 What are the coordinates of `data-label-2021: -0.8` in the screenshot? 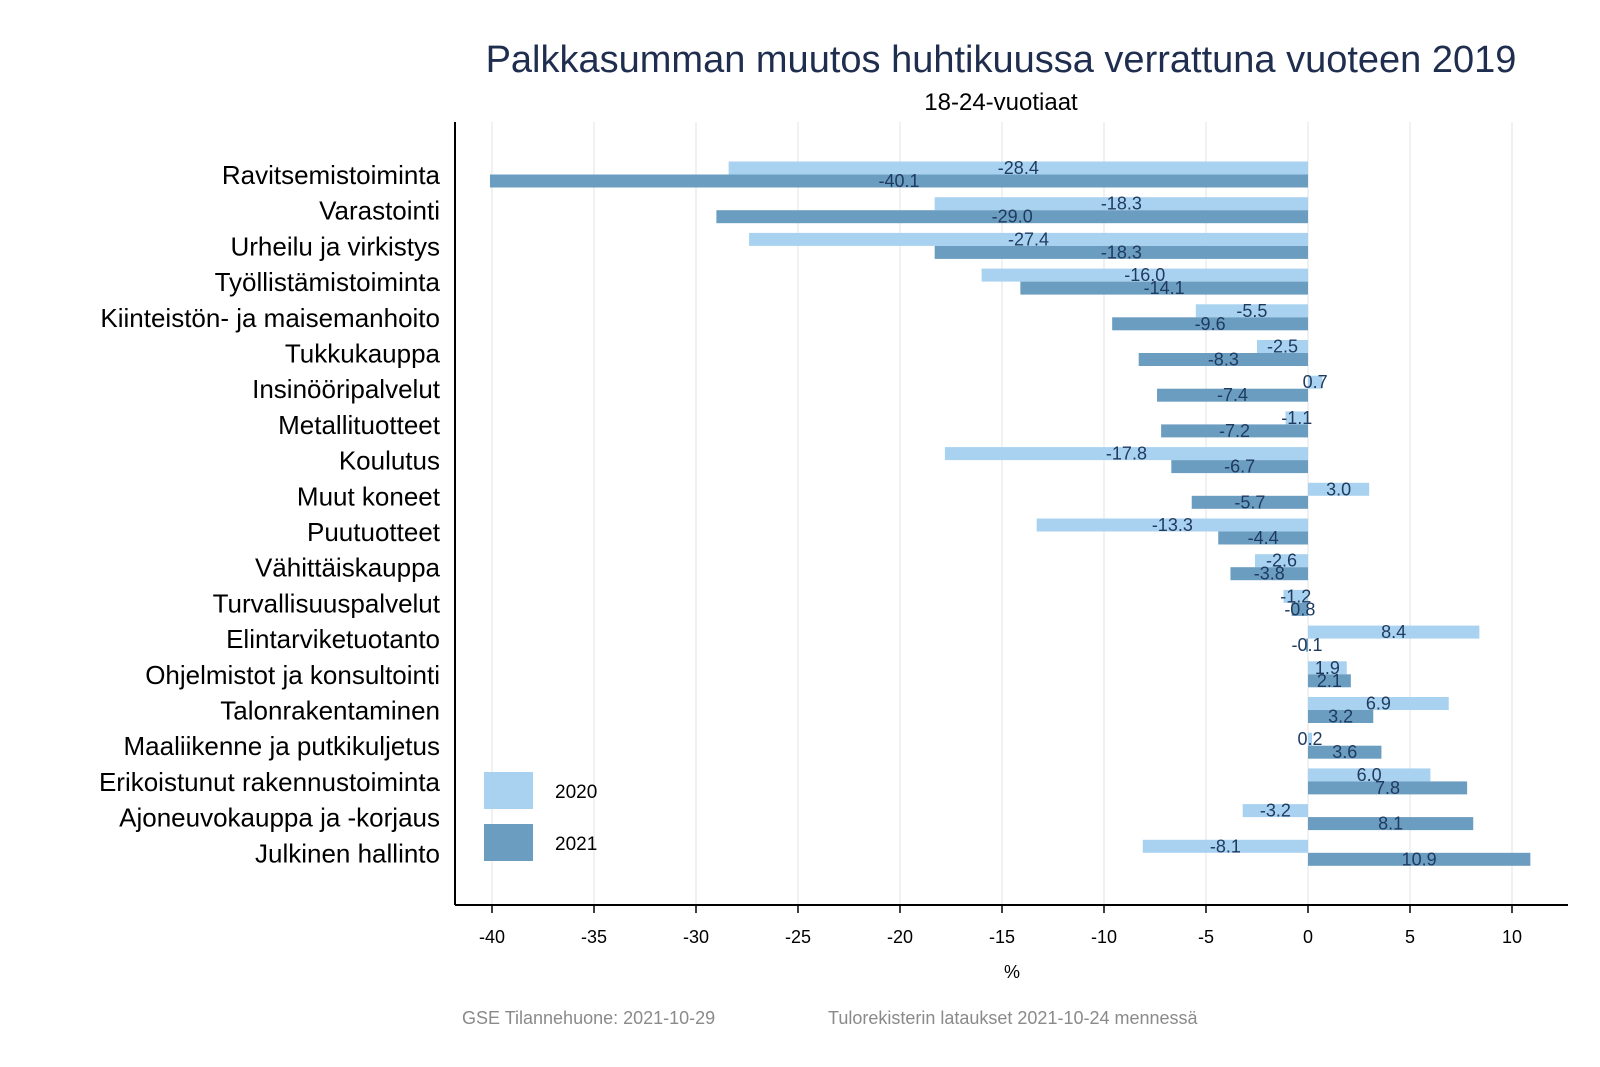 It's located at (1299, 609).